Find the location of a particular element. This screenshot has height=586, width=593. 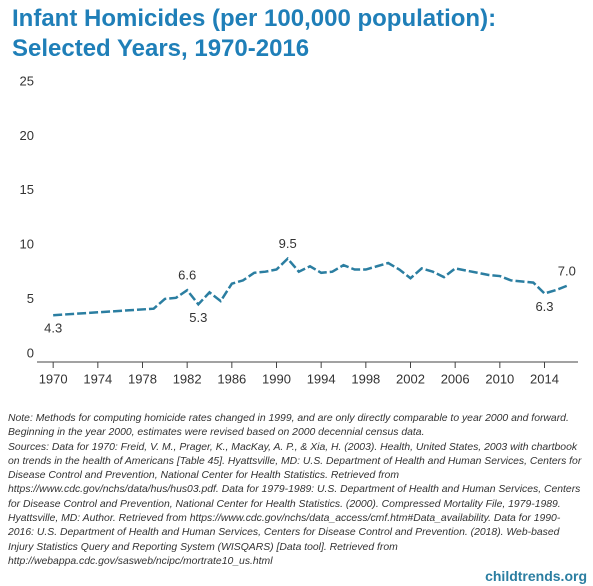

x-tick-label: 1998 is located at coordinates (365, 378).